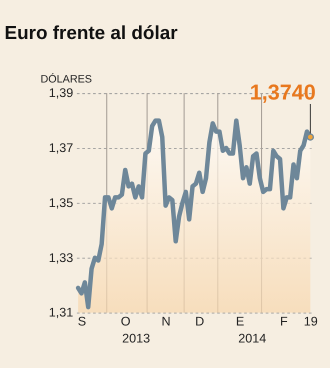 The height and width of the screenshot is (376, 330). I want to click on chart-title: Euro frente al dólar, so click(91, 33).